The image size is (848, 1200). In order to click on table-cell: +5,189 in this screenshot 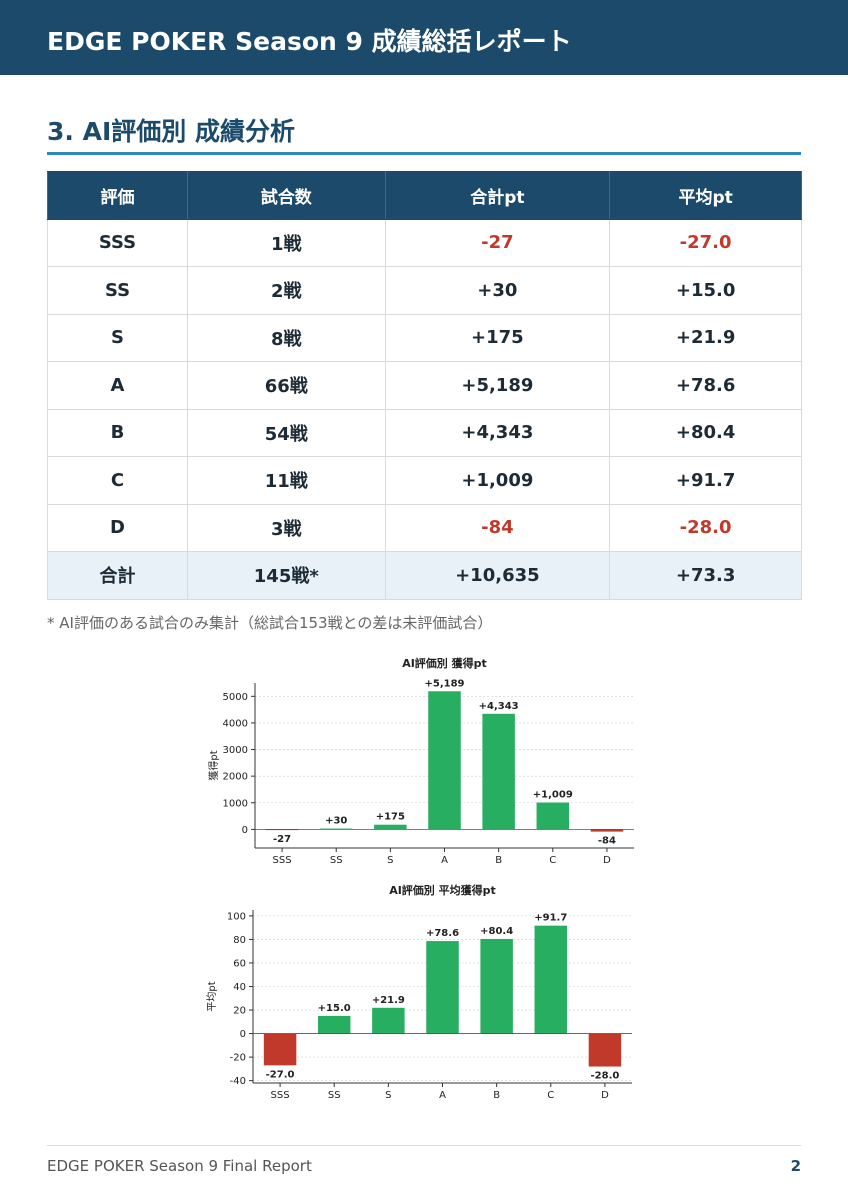, I will do `click(497, 385)`.